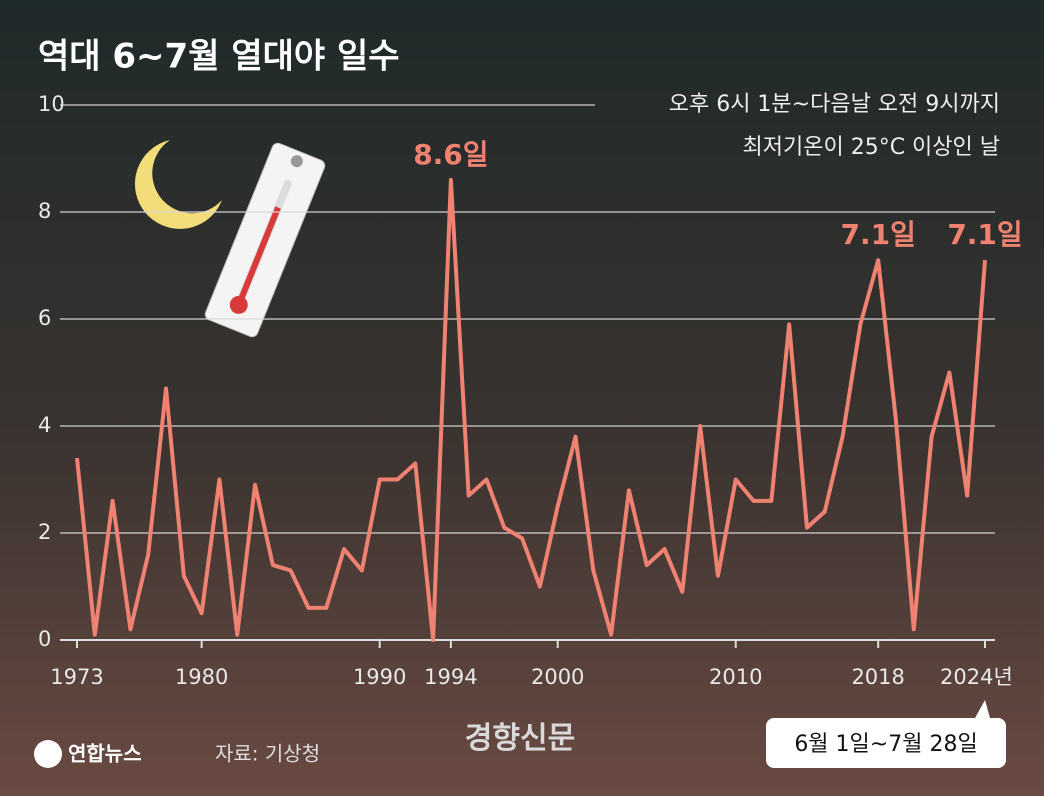 Image resolution: width=1044 pixels, height=796 pixels. I want to click on y-tick-label: 4, so click(44, 425).